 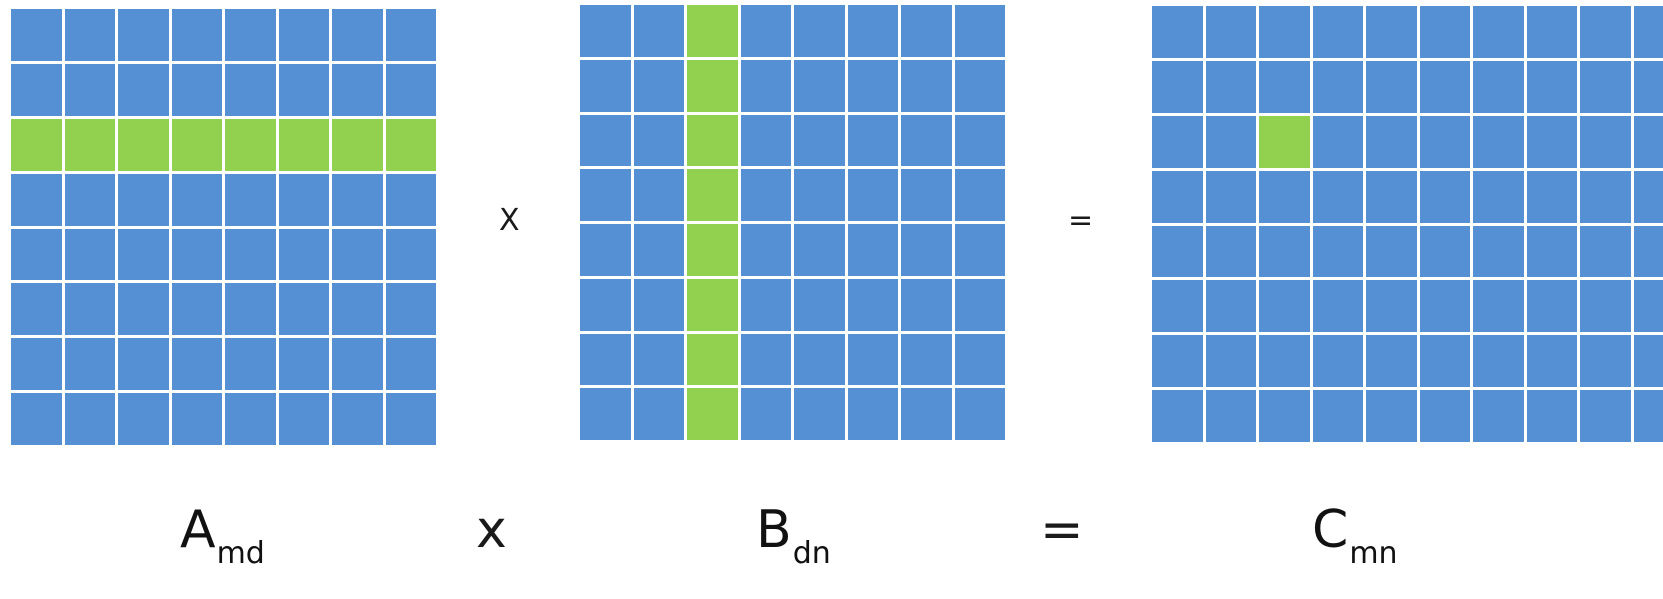 I want to click on multiply-operator-bottom: x, so click(x=491, y=530).